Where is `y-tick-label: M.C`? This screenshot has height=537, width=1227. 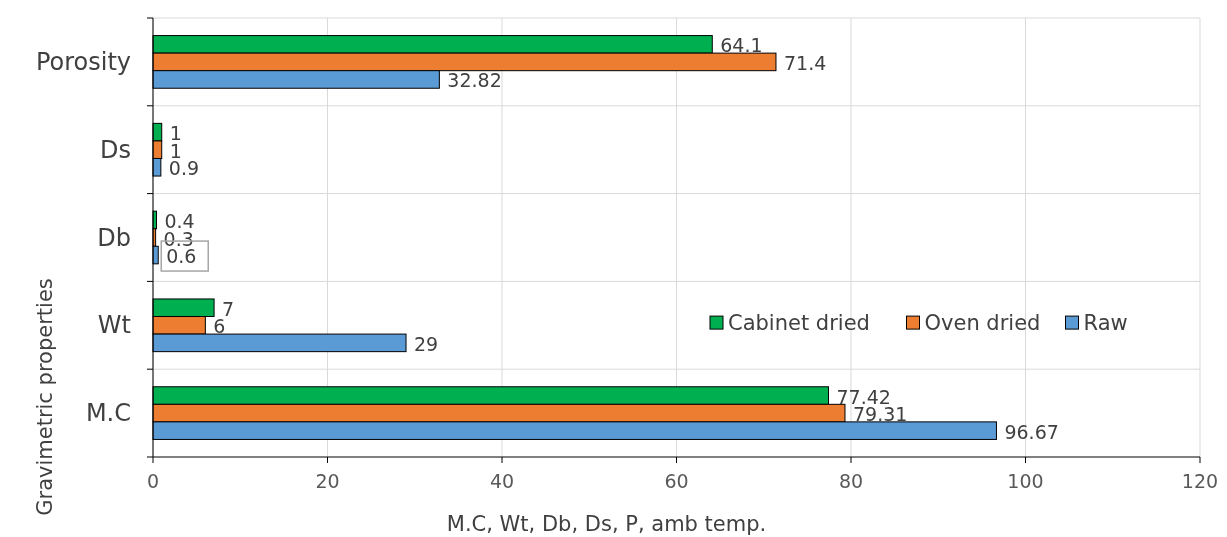 y-tick-label: M.C is located at coordinates (108, 413).